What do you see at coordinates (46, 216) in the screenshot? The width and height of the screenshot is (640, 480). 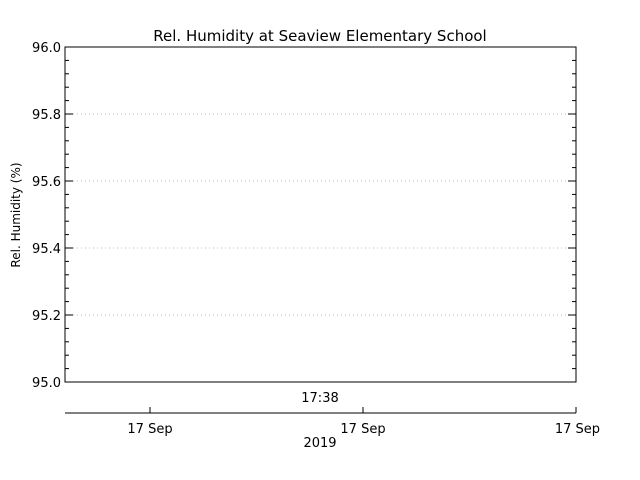 I see `y-axis-tick-labels: 95.0 95.2 95.4 95.6 95.8 96.0` at bounding box center [46, 216].